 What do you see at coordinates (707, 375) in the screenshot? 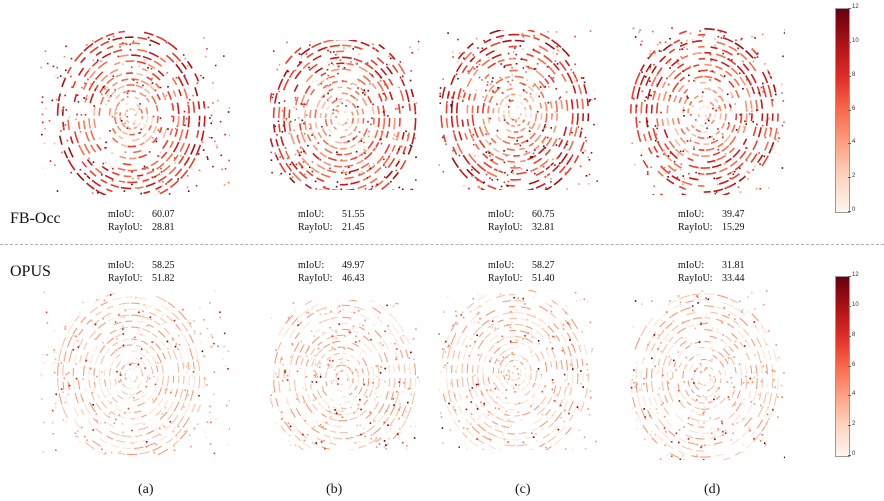
I see `lidar-scan-bottom-d` at bounding box center [707, 375].